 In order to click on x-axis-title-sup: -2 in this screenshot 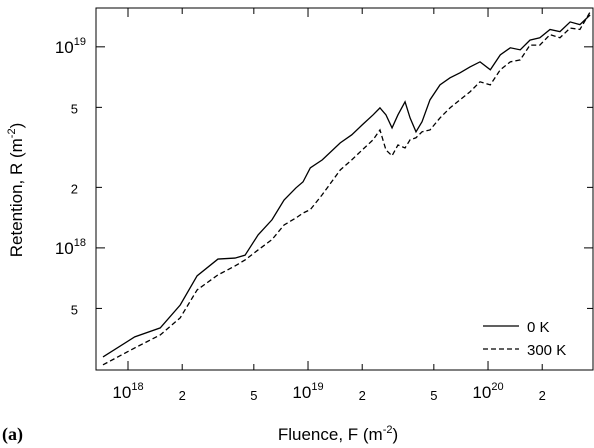, I will do `click(388, 430)`.